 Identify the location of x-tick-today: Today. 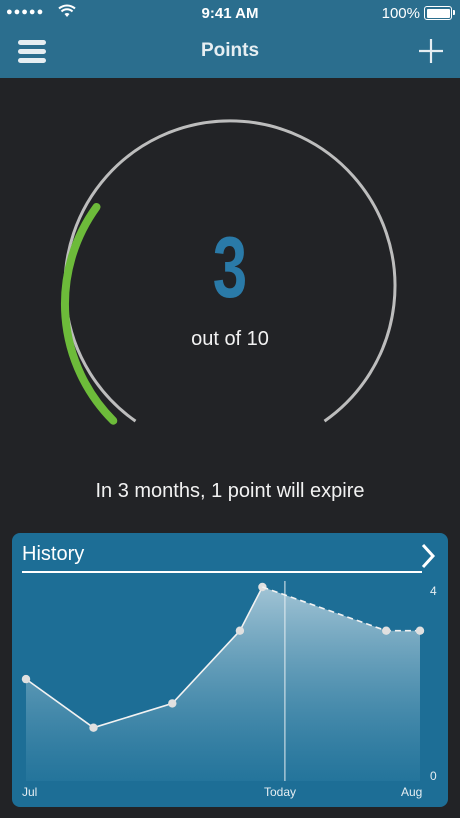
(280, 792).